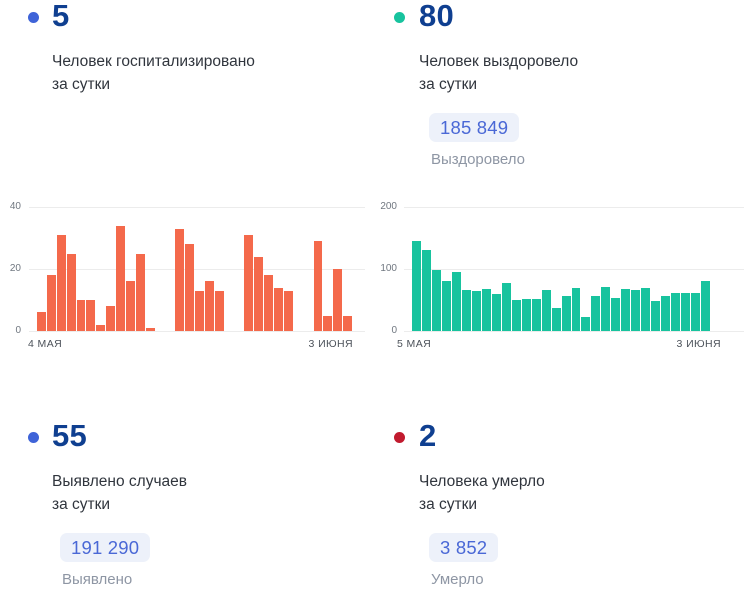 Image resolution: width=747 pixels, height=590 pixels. What do you see at coordinates (105, 547) in the screenshot?
I see `detected-total-badge: 191 290` at bounding box center [105, 547].